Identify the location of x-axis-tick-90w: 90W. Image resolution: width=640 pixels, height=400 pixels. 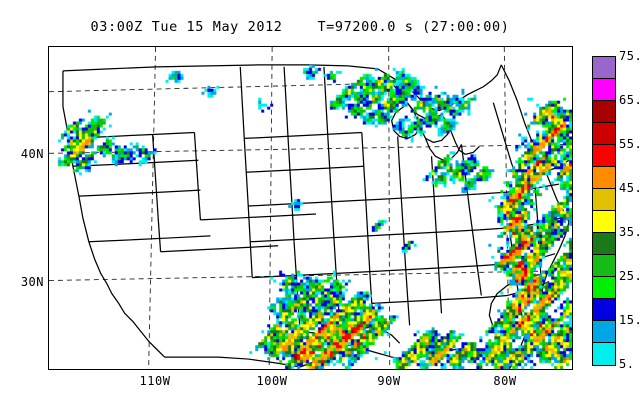
(389, 381).